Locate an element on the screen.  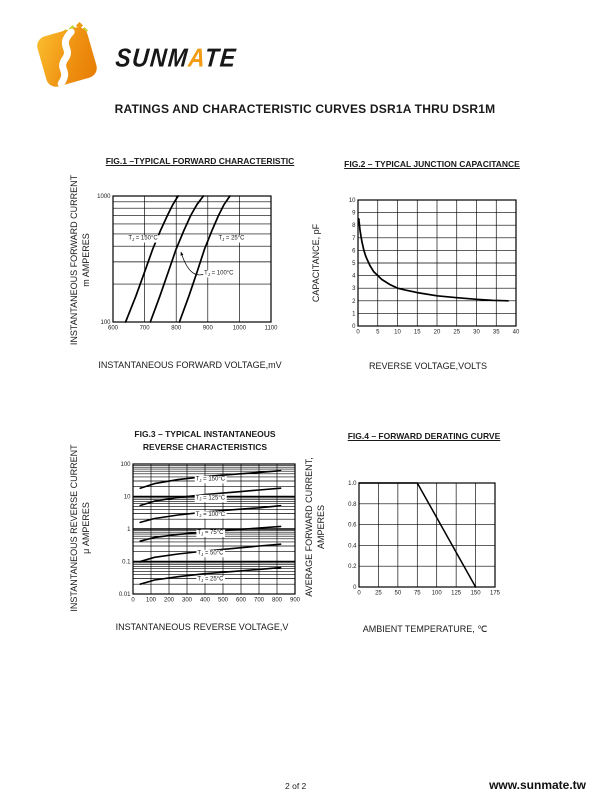
svg-text: 2 is located at coordinates (354, 302).